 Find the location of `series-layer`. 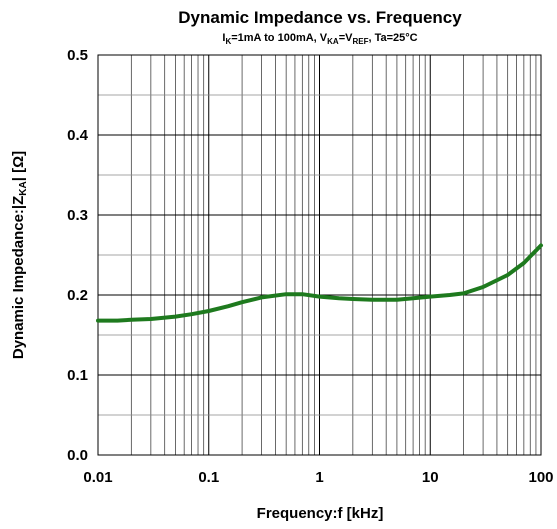

series-layer is located at coordinates (319, 283).